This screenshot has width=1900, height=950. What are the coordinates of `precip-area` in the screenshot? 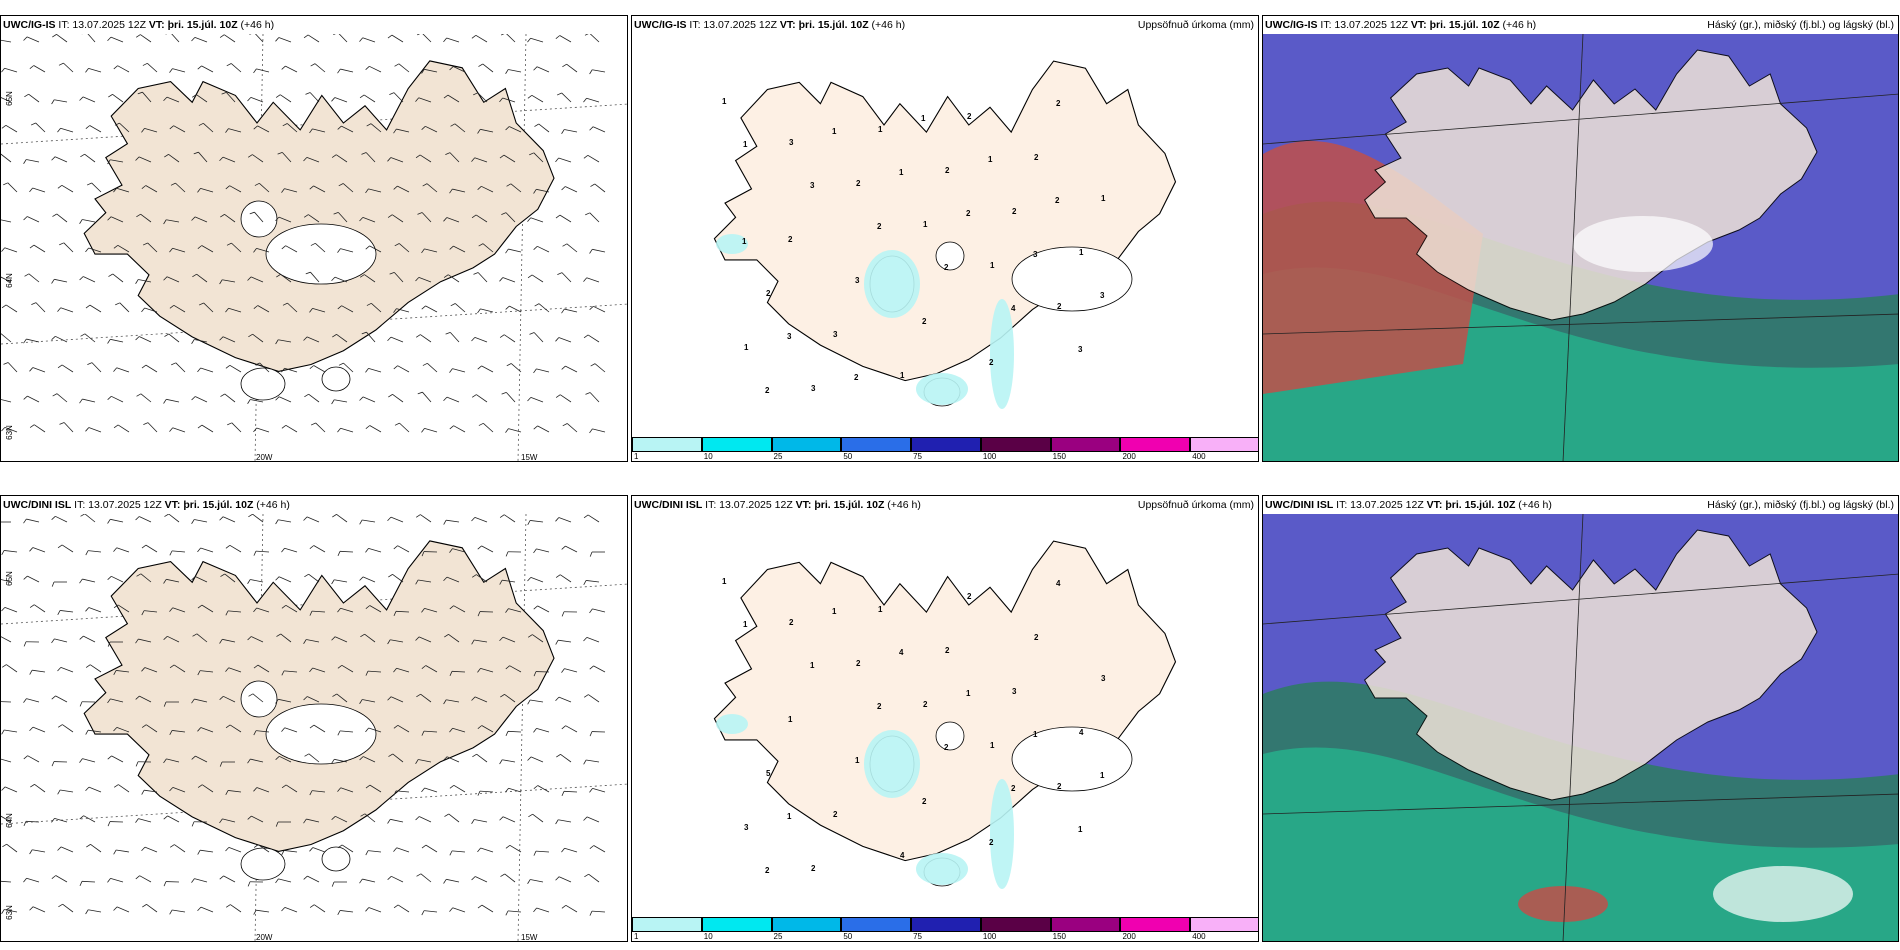 It's located at (942, 389).